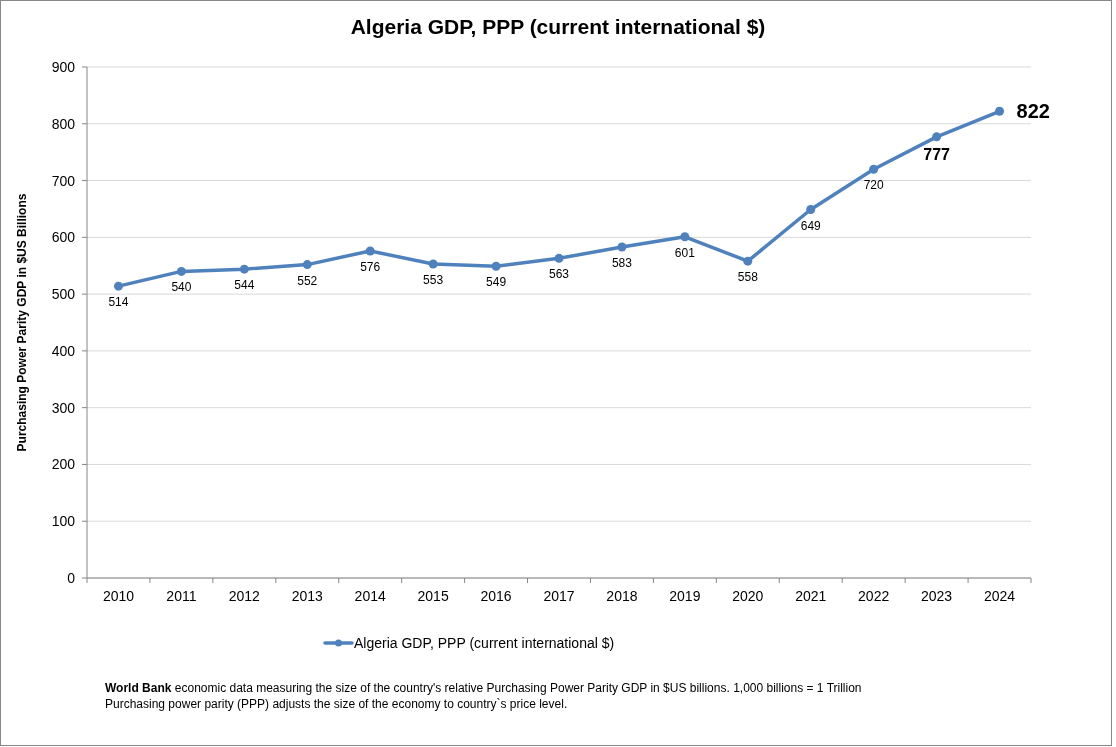  What do you see at coordinates (63, 123) in the screenshot?
I see `y-tick-label: 800` at bounding box center [63, 123].